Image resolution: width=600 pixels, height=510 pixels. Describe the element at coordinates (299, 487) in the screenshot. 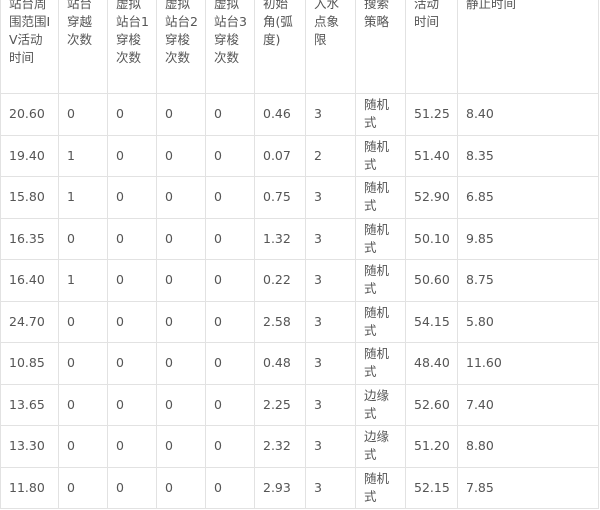

I see `table-row: 11.80 0 0 0 0 2.93 3 随机式 52.15 7.85` at that location.